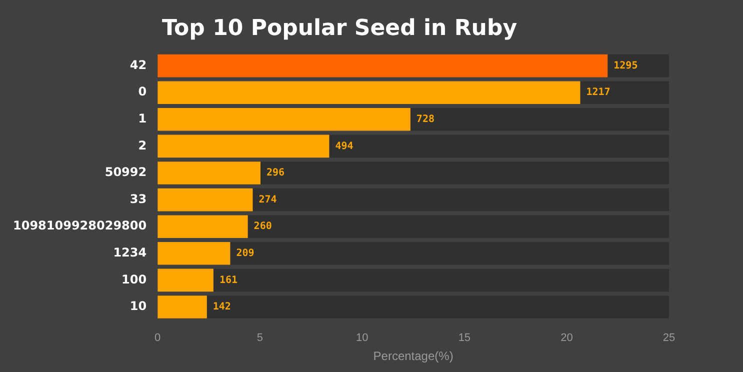  What do you see at coordinates (125, 172) in the screenshot?
I see `y-tick-label: 50992` at bounding box center [125, 172].